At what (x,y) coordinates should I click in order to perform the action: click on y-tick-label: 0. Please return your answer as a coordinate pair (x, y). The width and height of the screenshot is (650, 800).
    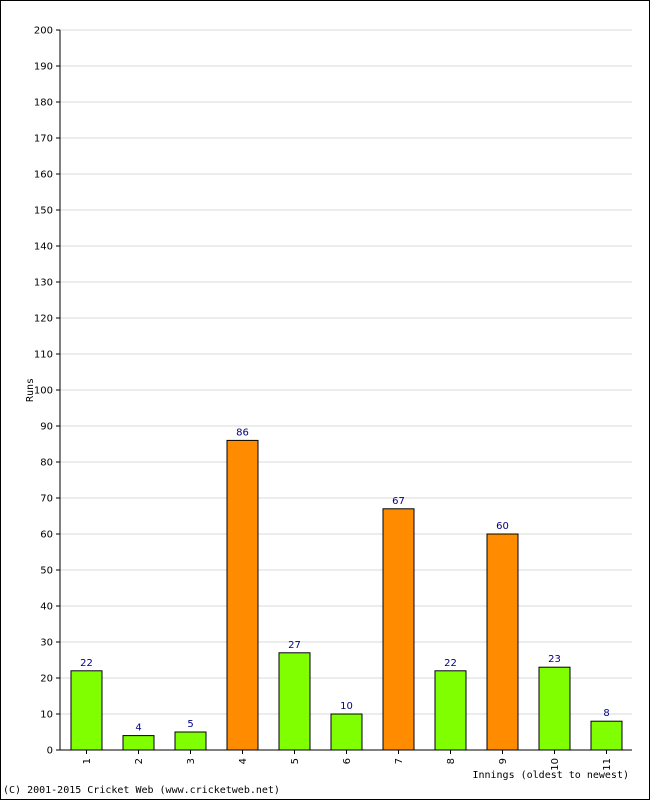
    Looking at the image, I should click on (50, 751).